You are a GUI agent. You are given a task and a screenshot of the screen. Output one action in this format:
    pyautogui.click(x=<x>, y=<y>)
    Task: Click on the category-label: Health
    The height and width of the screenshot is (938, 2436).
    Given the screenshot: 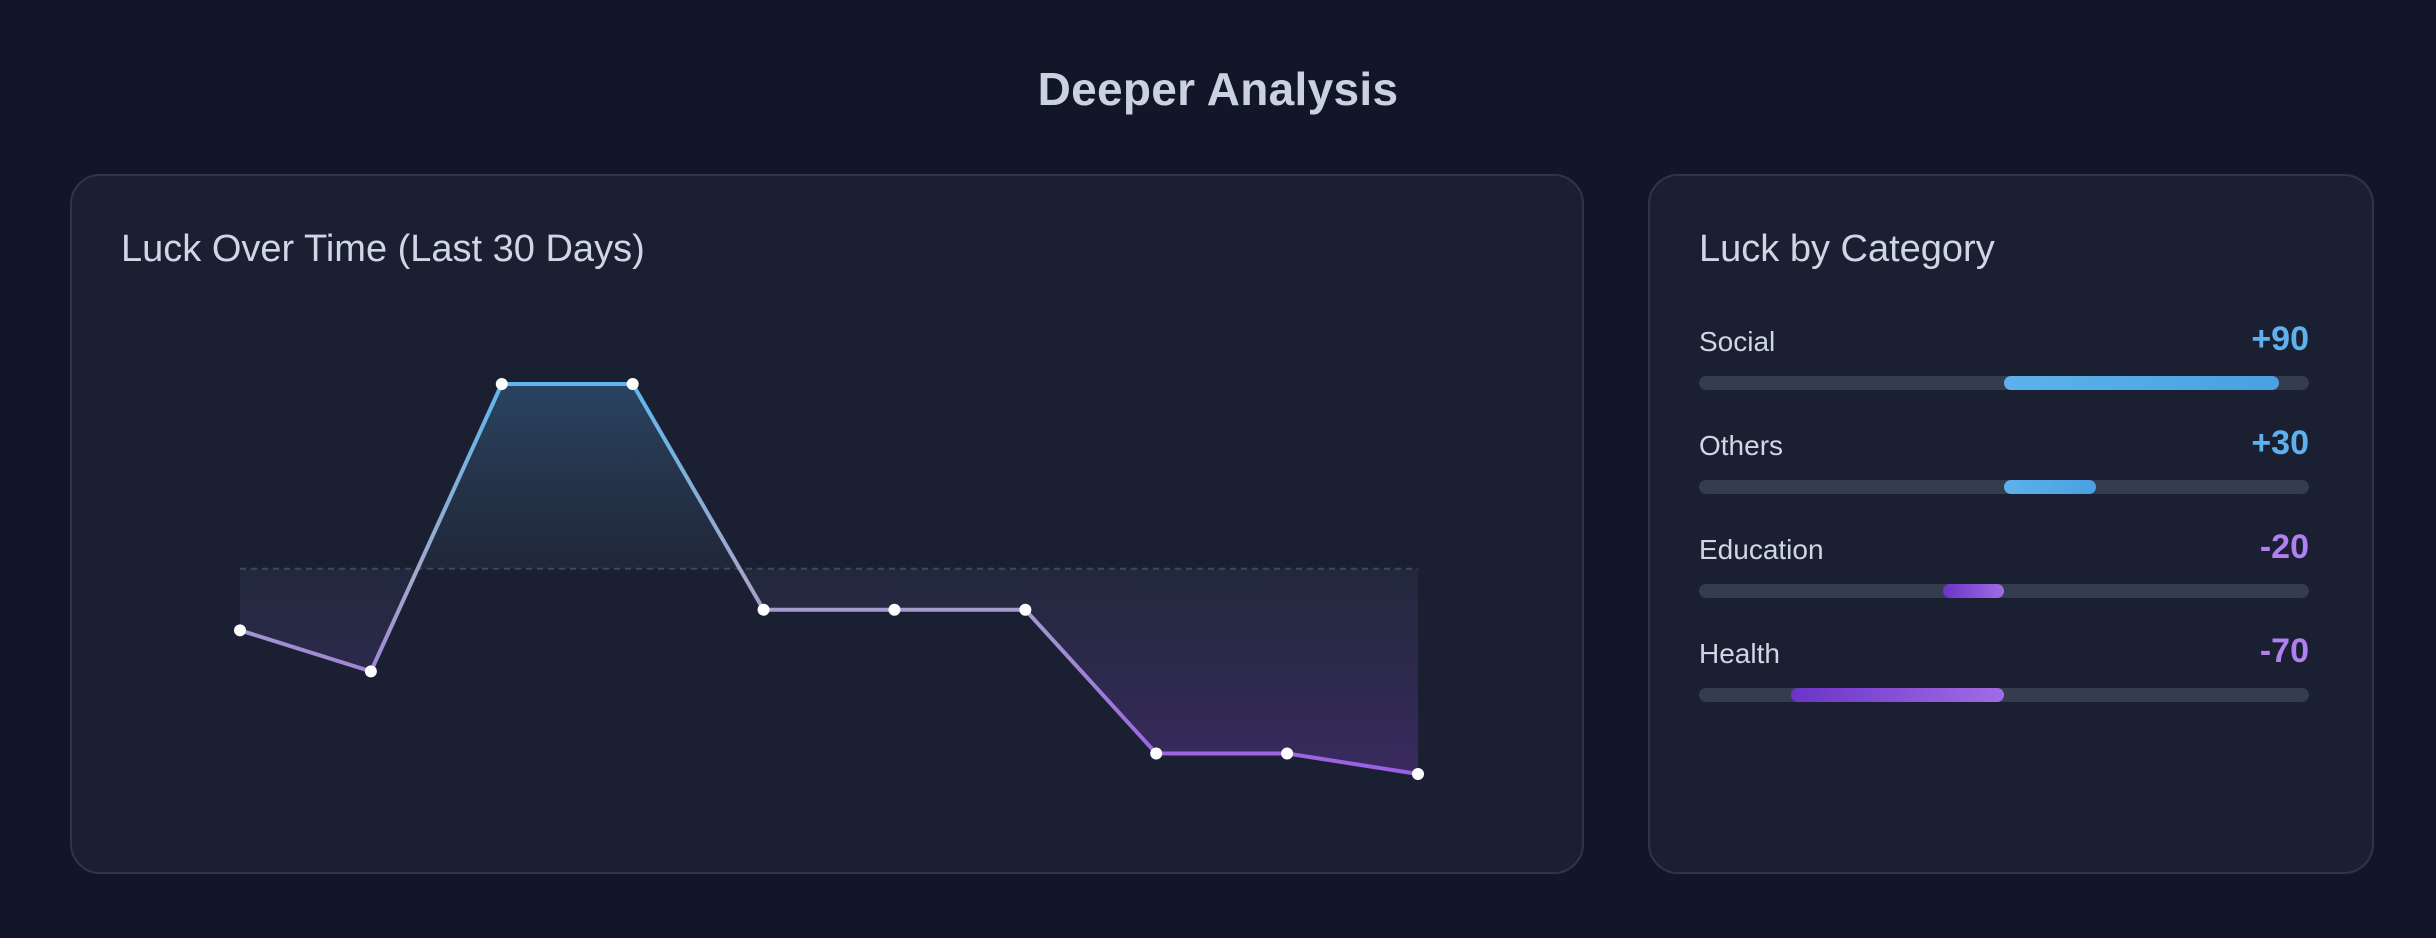 What is the action you would take?
    pyautogui.click(x=1739, y=653)
    